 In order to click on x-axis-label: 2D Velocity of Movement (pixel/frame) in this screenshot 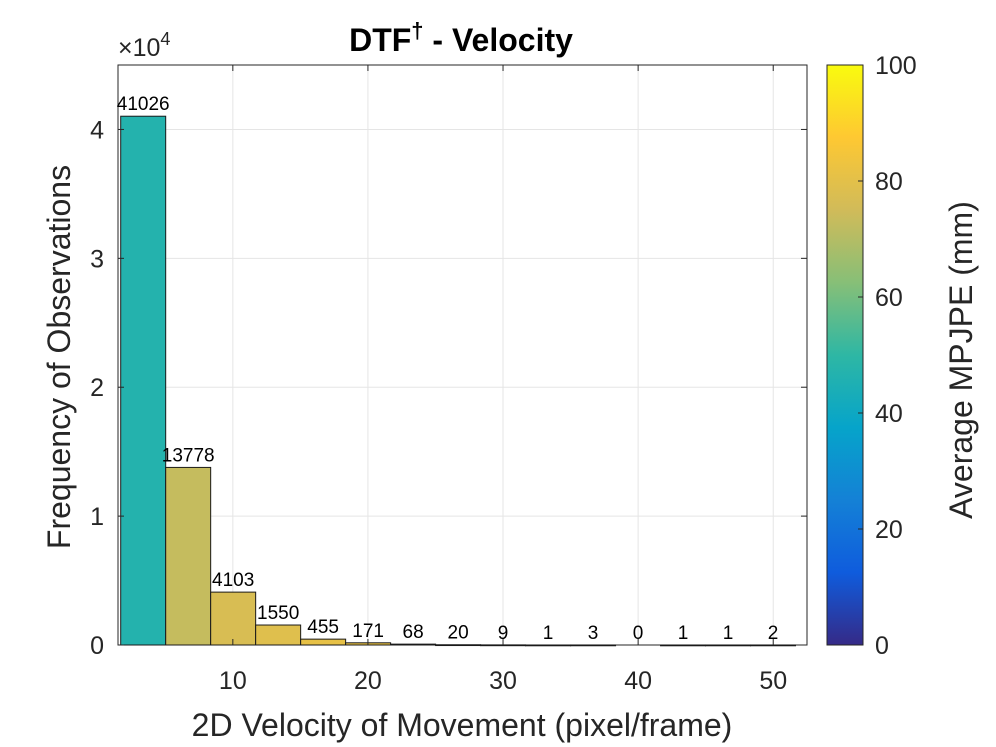, I will do `click(462, 725)`.